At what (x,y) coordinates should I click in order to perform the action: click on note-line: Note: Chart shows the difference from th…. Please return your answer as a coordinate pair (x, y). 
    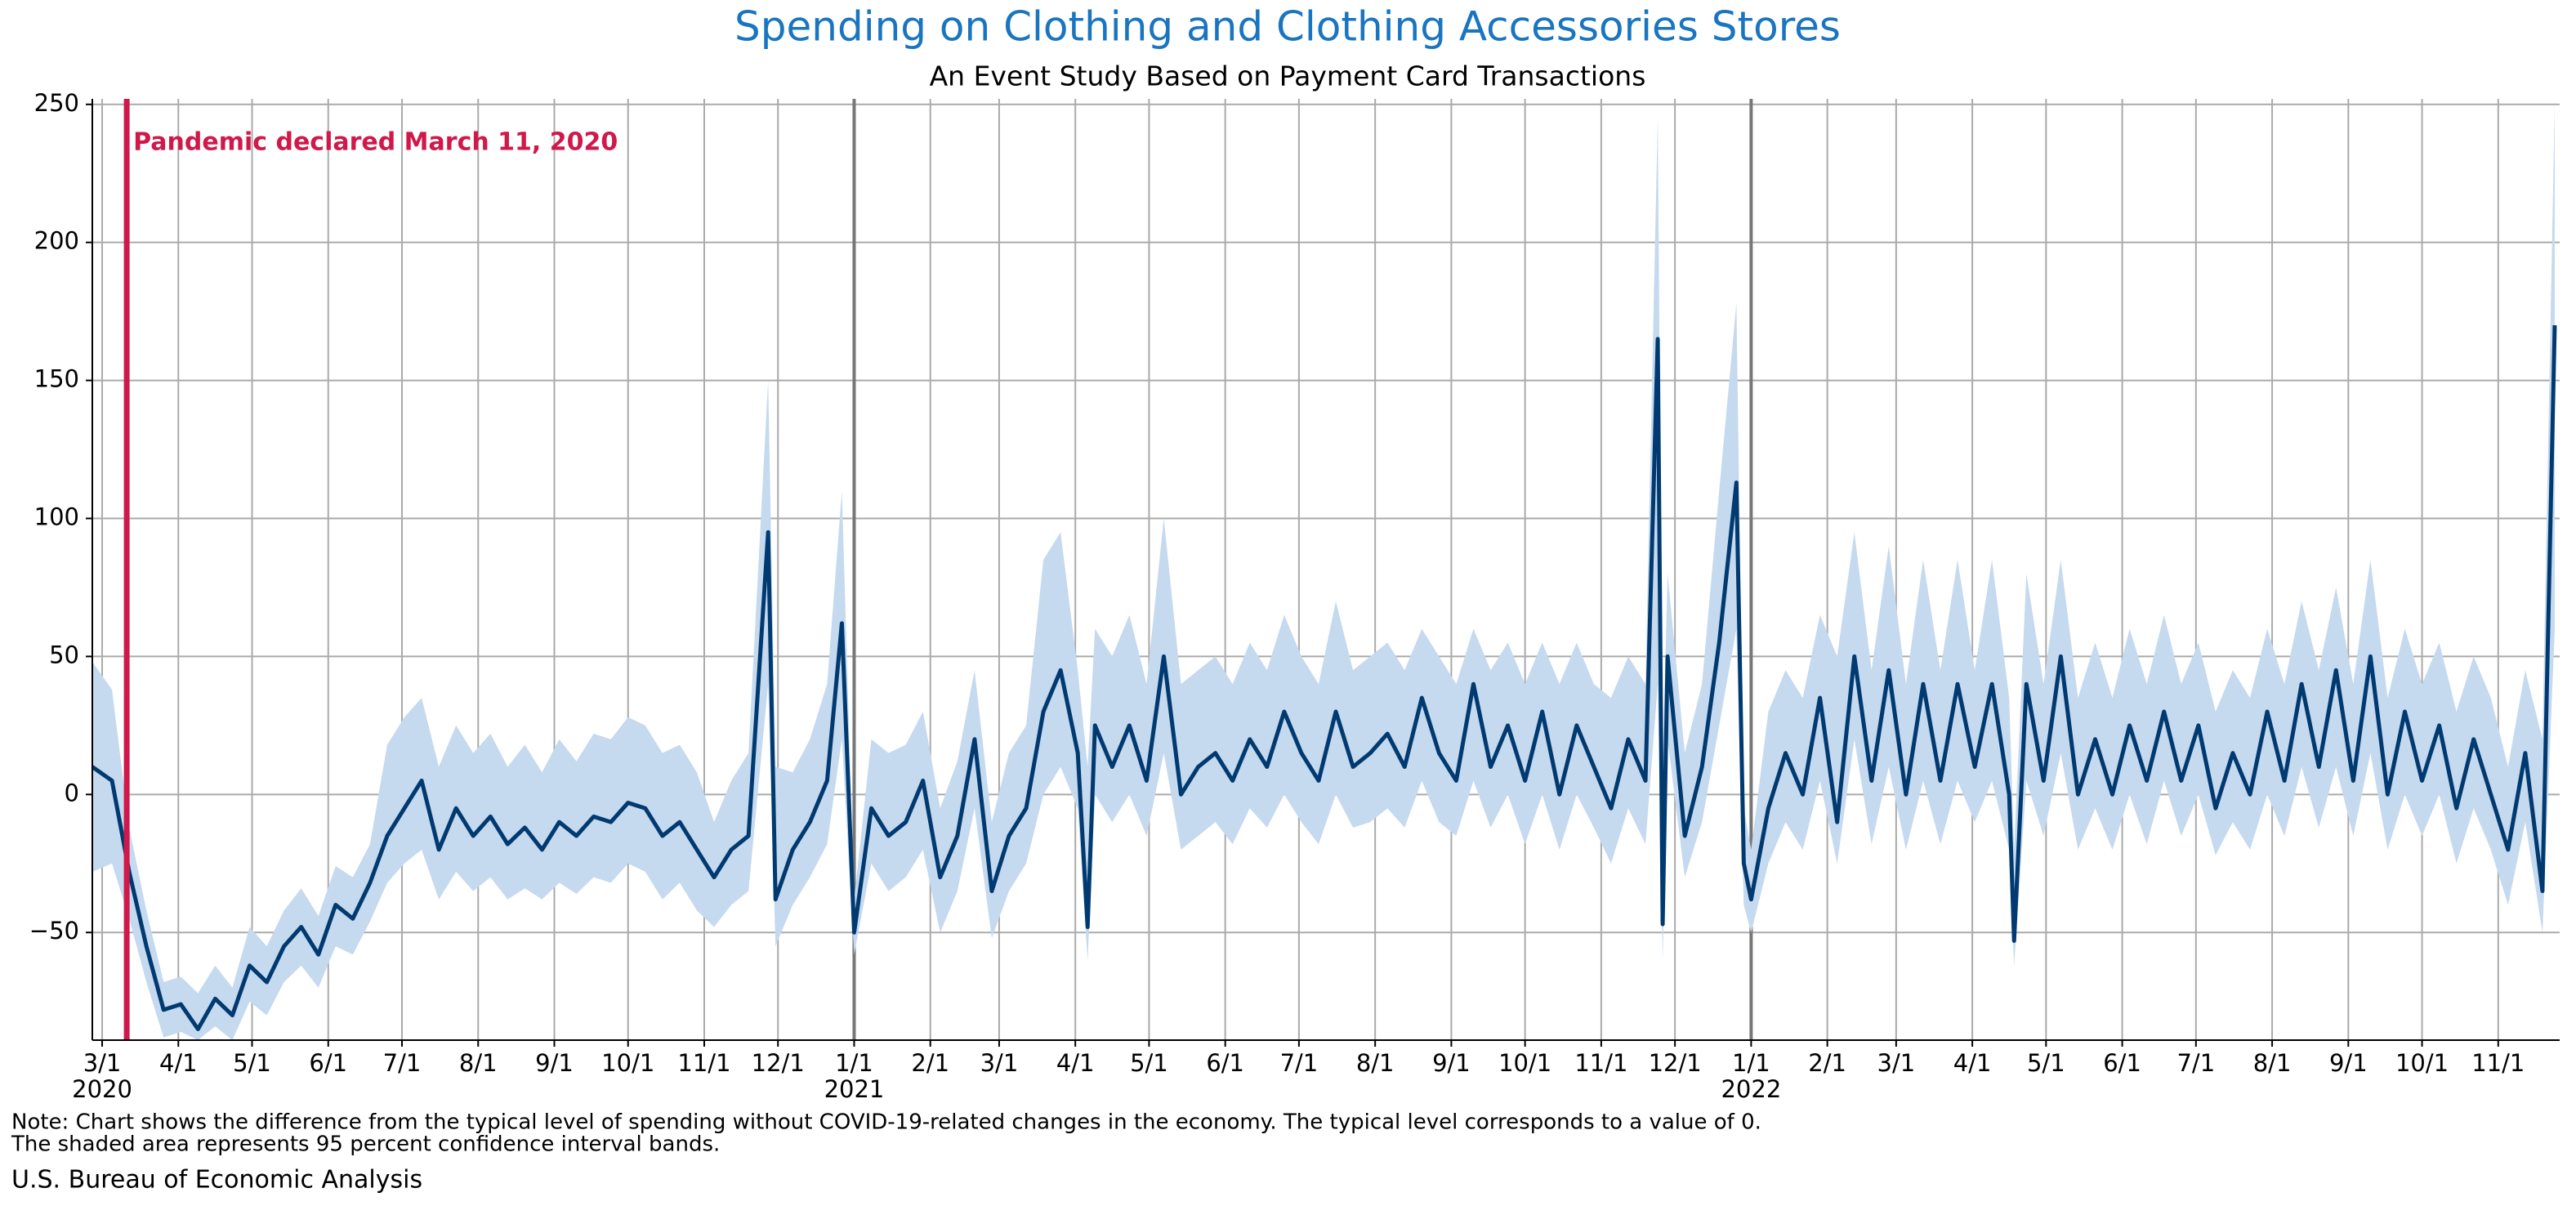
    Looking at the image, I should click on (886, 1122).